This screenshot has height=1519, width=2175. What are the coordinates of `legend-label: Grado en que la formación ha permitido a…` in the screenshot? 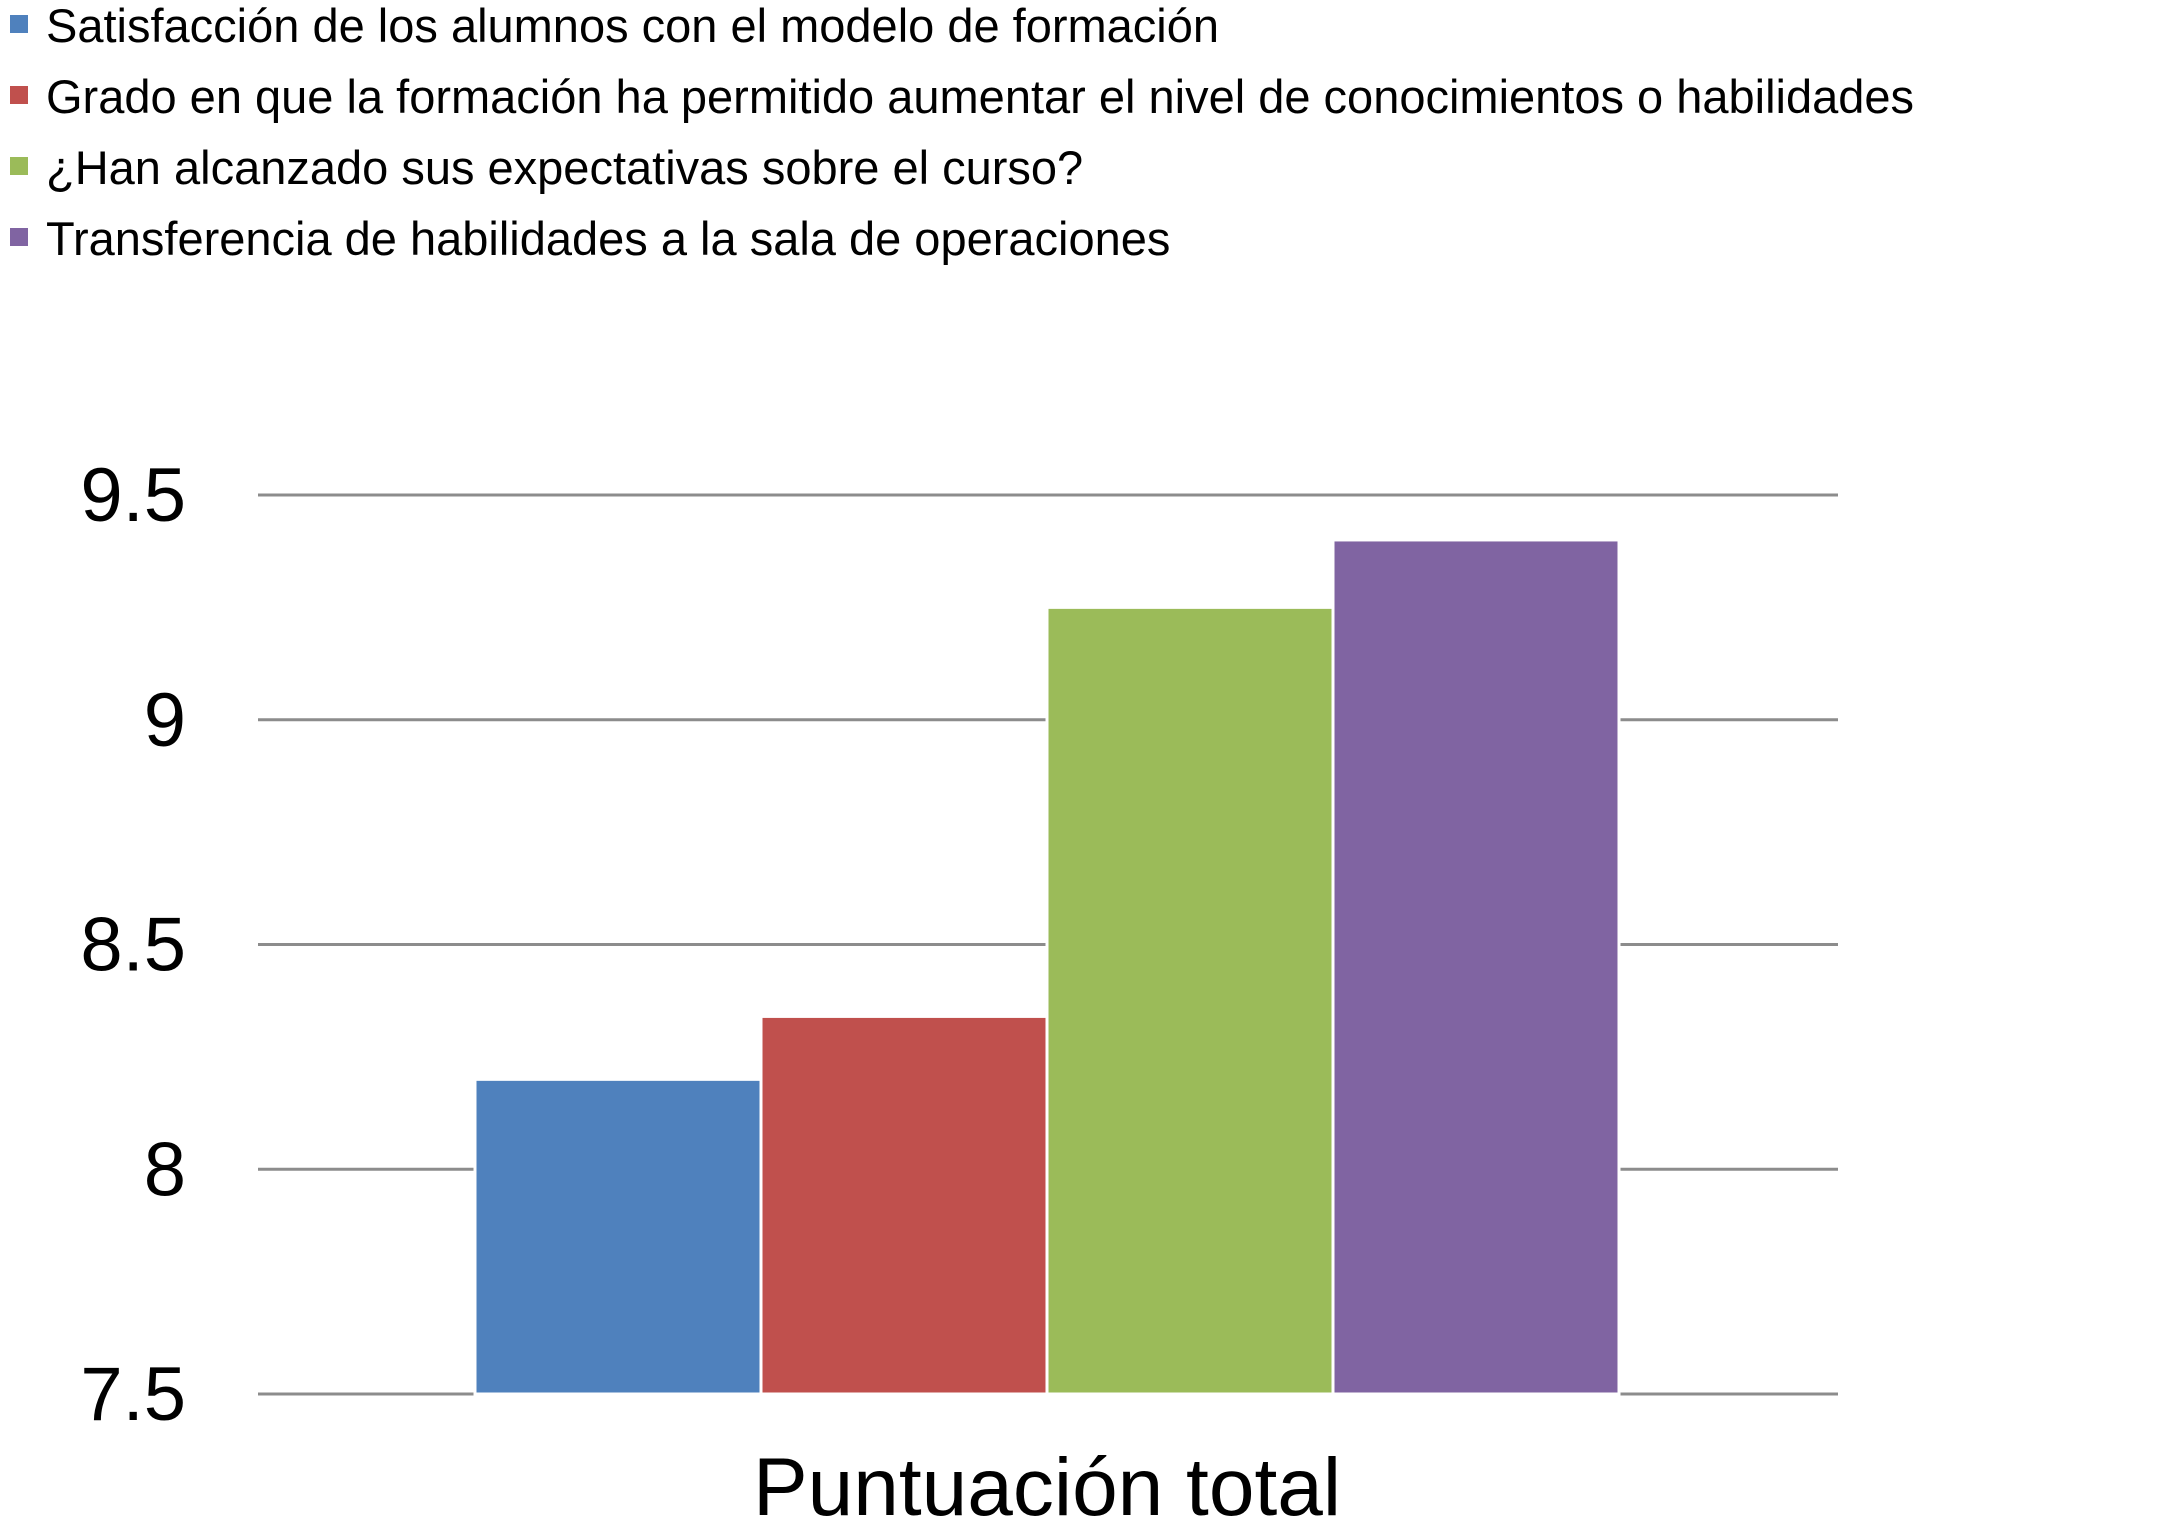 It's located at (980, 96).